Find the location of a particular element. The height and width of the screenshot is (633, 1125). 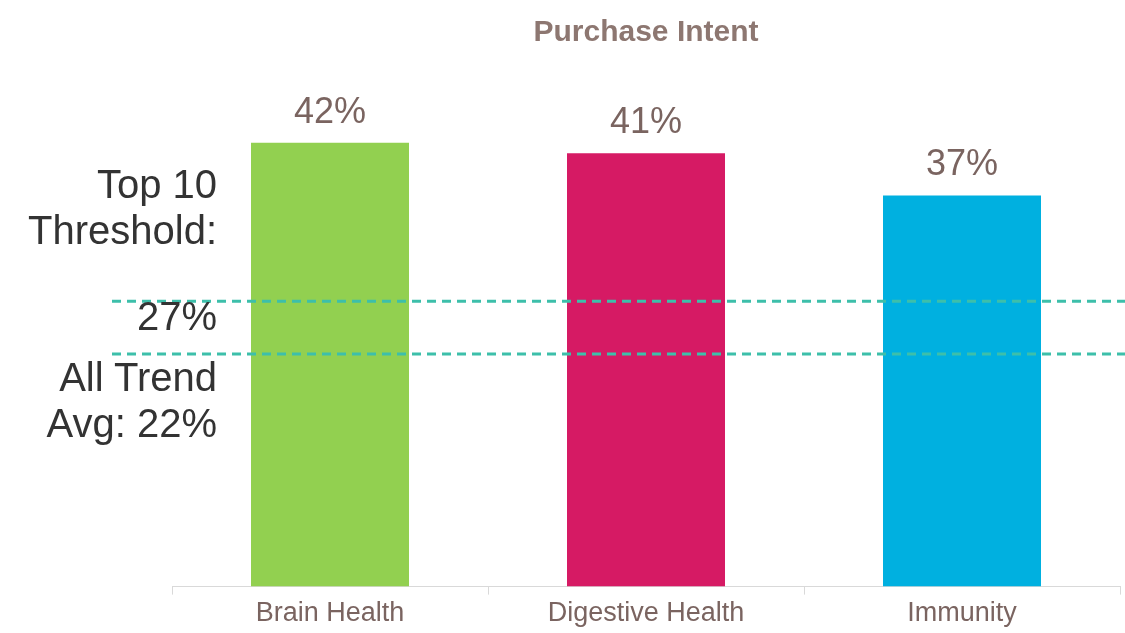

data-label: 42% is located at coordinates (330, 110).